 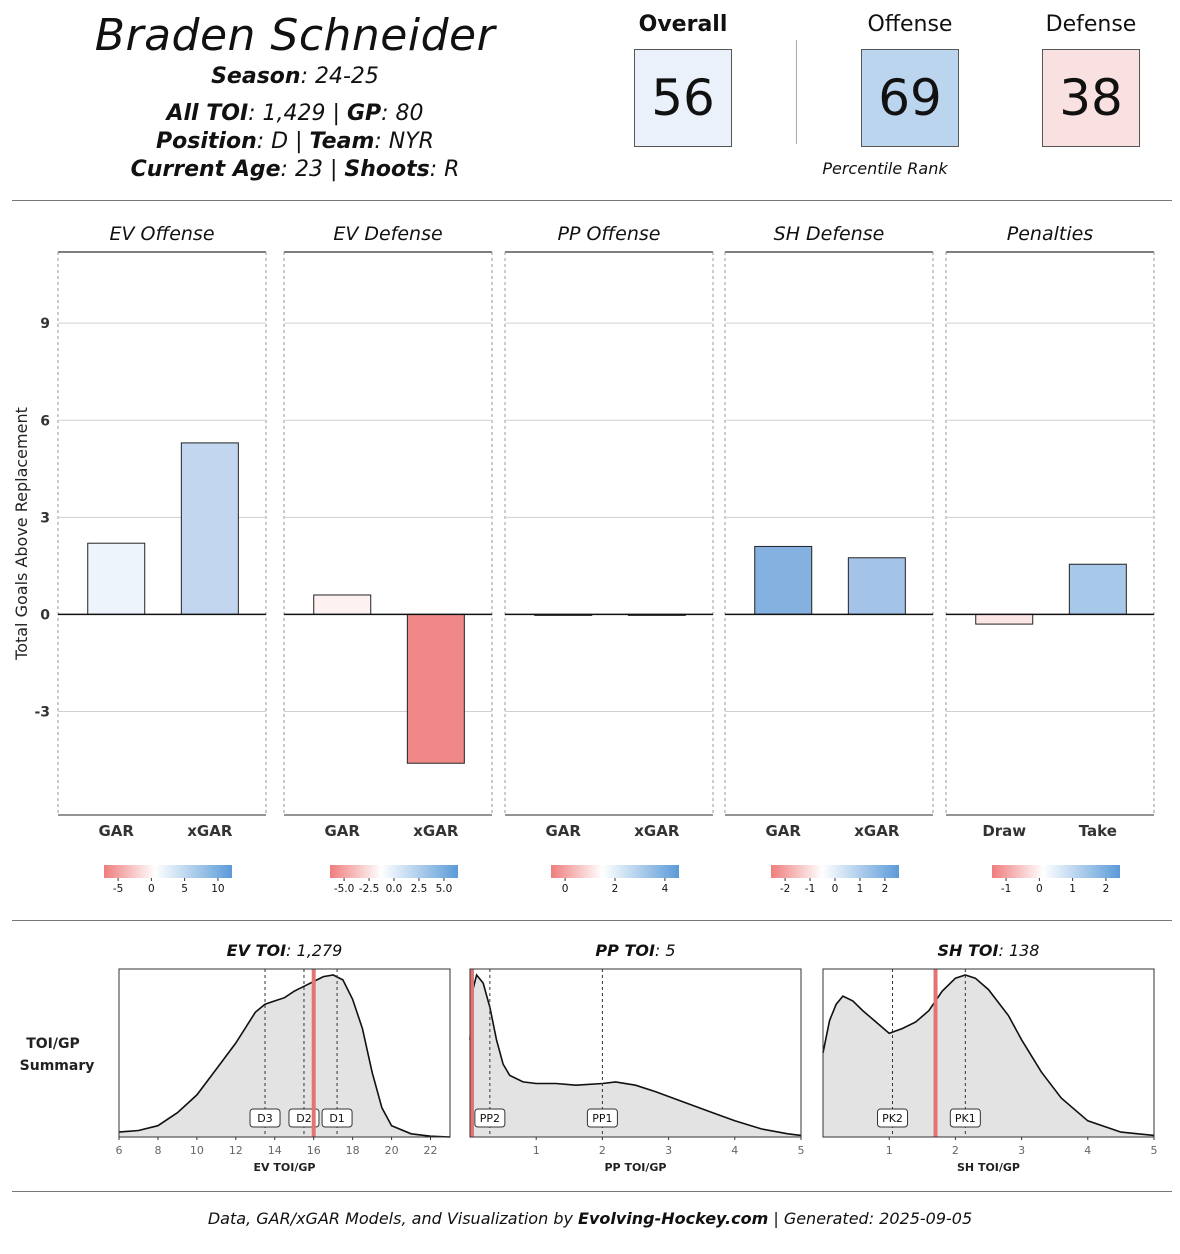 What do you see at coordinates (431, 1150) in the screenshot?
I see `x-tick-label: 22` at bounding box center [431, 1150].